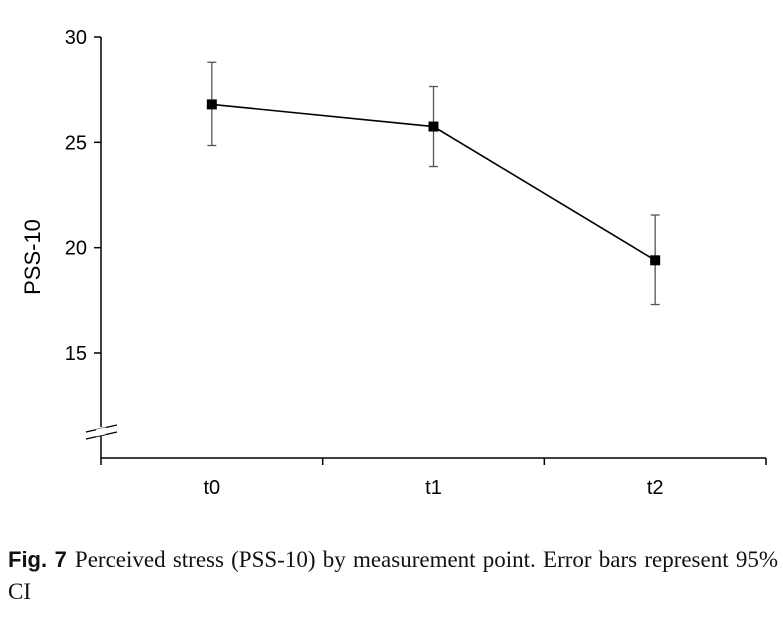  What do you see at coordinates (211, 488) in the screenshot?
I see `x-tick-label: t0` at bounding box center [211, 488].